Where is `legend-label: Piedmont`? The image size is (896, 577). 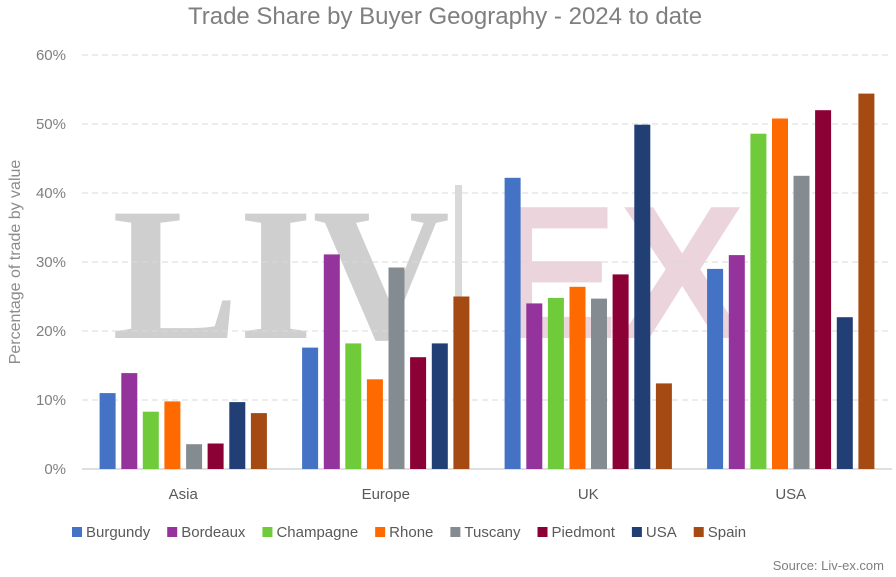 legend-label: Piedmont is located at coordinates (584, 532).